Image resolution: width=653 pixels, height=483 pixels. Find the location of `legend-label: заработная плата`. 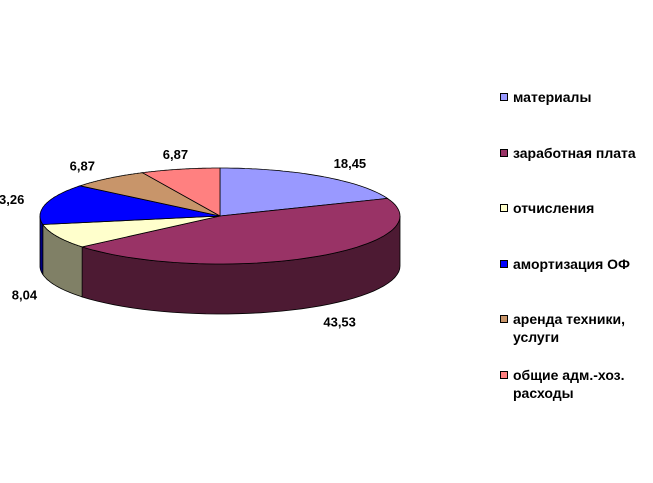

legend-label: заработная плата is located at coordinates (574, 152).